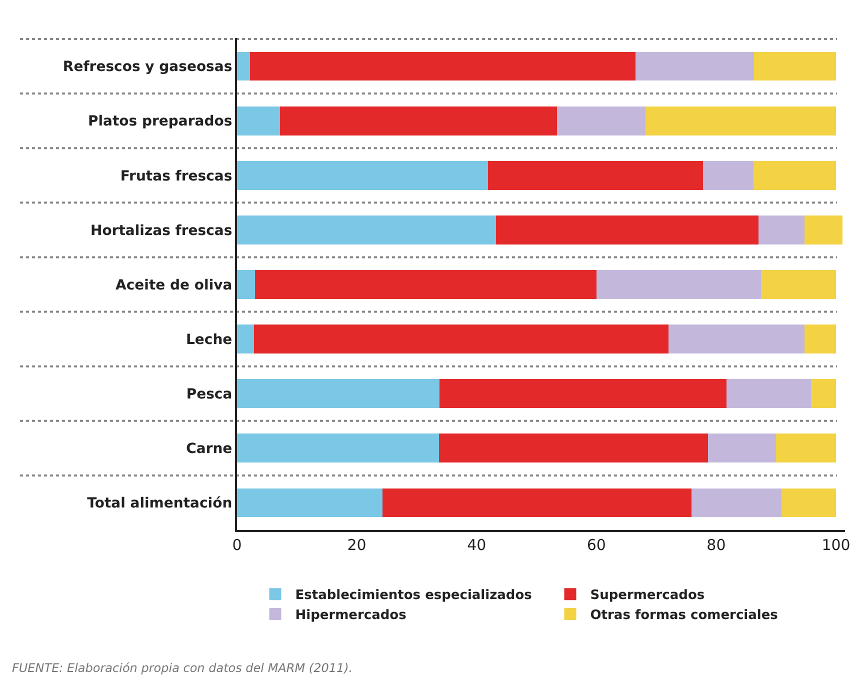  Describe the element at coordinates (209, 449) in the screenshot. I see `y-tick-label: Carne` at that location.